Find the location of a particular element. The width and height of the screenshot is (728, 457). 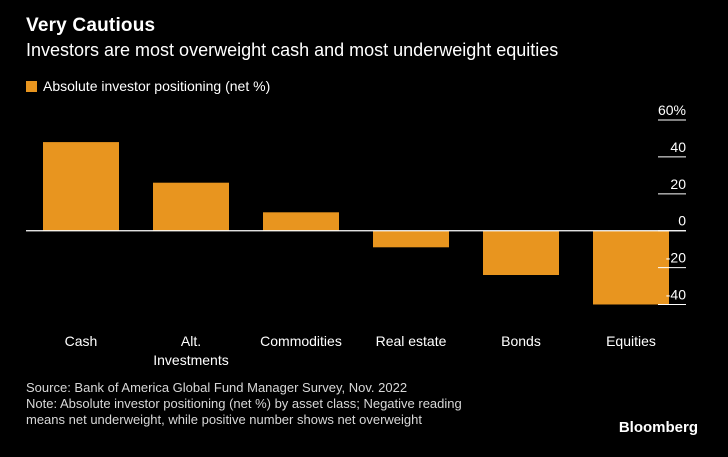

x-category-label: Equities is located at coordinates (631, 341).